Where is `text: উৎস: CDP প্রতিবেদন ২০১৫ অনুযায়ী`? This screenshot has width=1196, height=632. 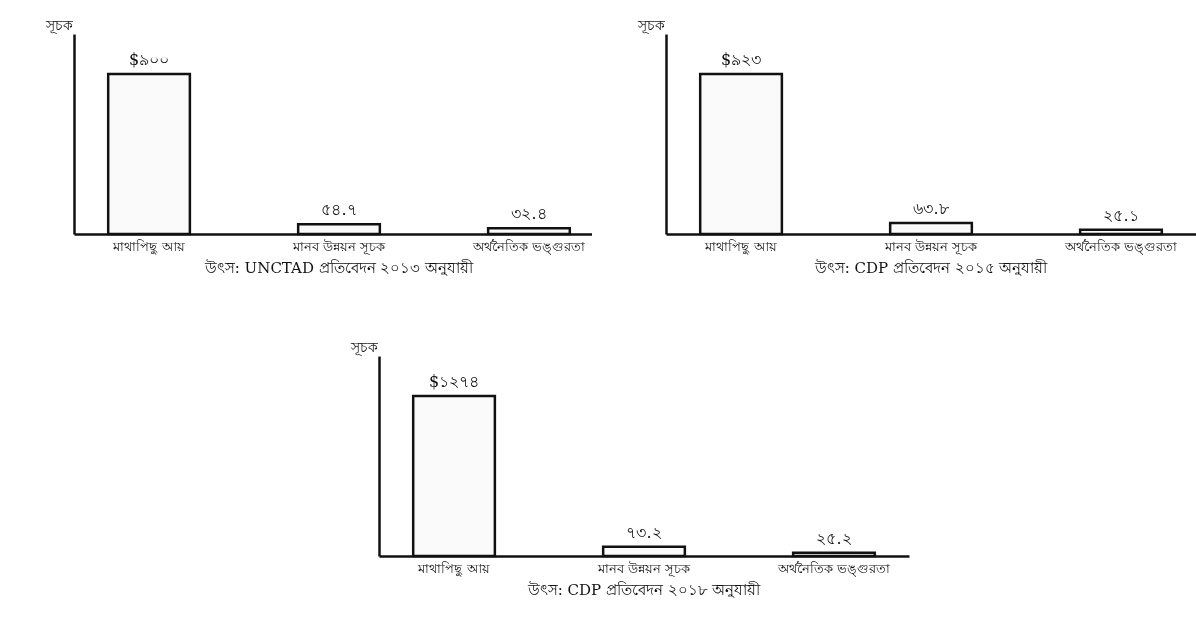
text: উৎস: CDP প্রতিবেদন ২০১৫ অনুযায়ী is located at coordinates (931, 268).